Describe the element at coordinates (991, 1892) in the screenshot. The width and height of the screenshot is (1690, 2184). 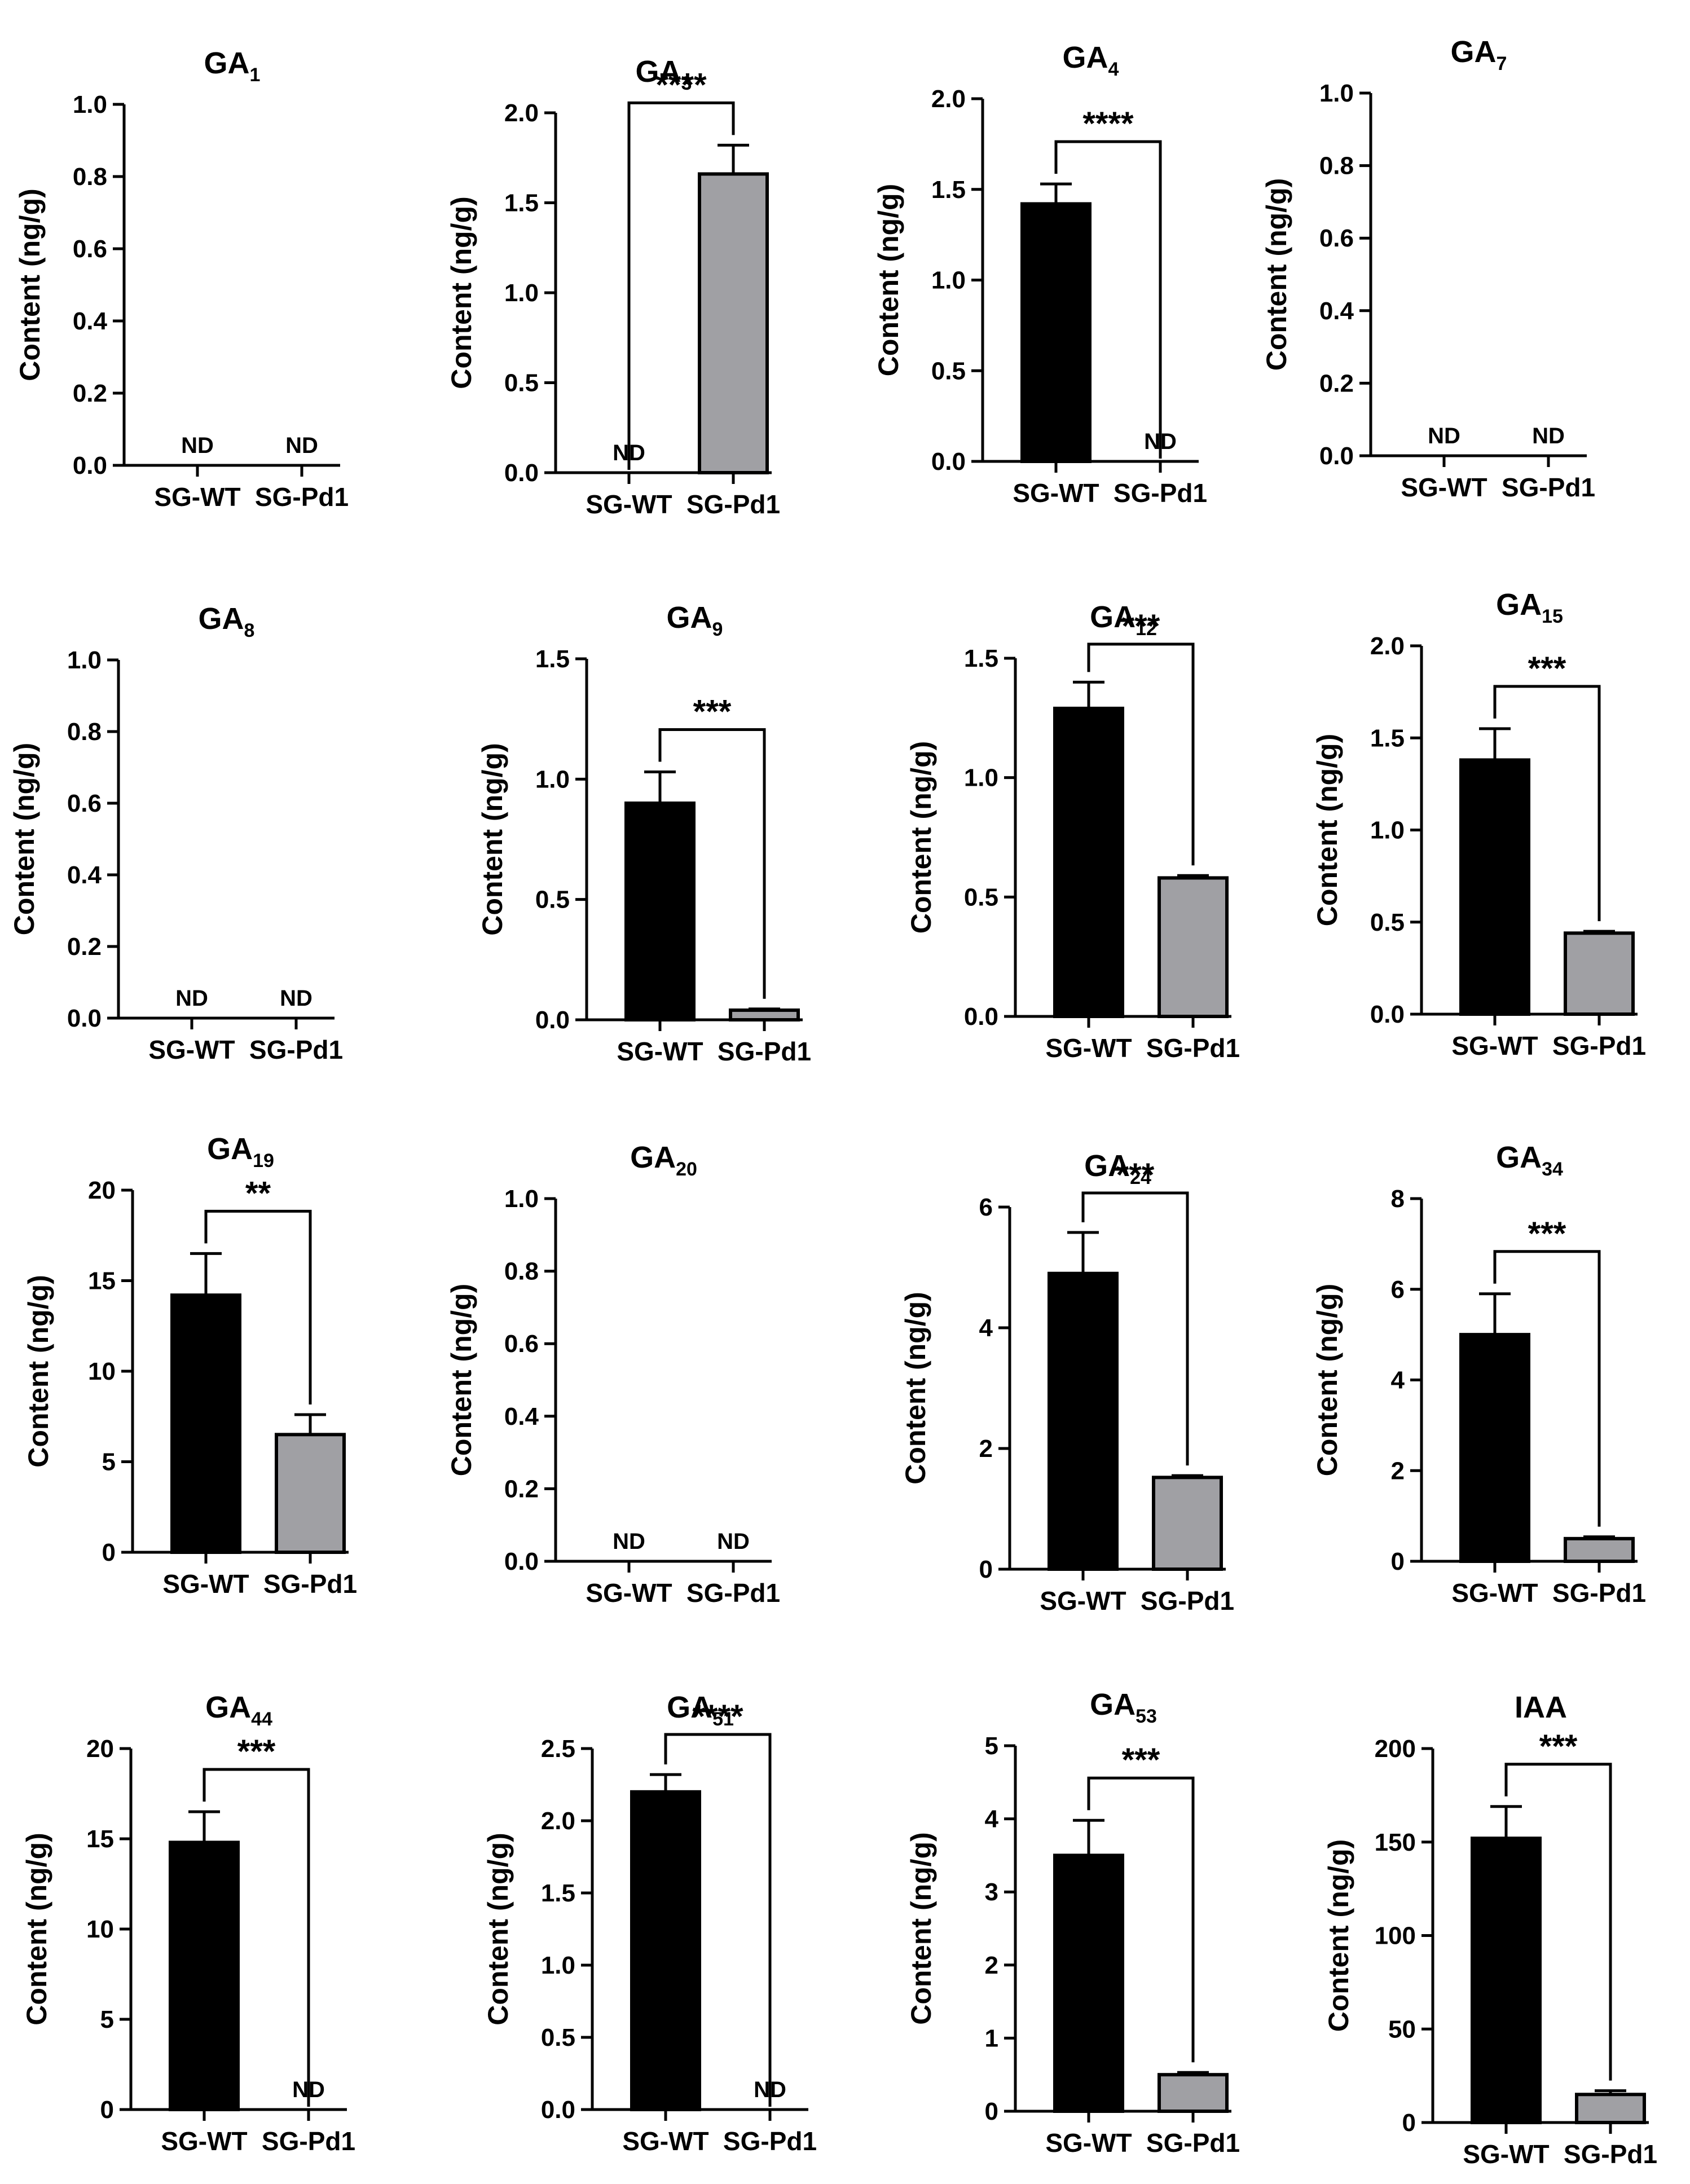
I see `y-tick-label: 3` at that location.